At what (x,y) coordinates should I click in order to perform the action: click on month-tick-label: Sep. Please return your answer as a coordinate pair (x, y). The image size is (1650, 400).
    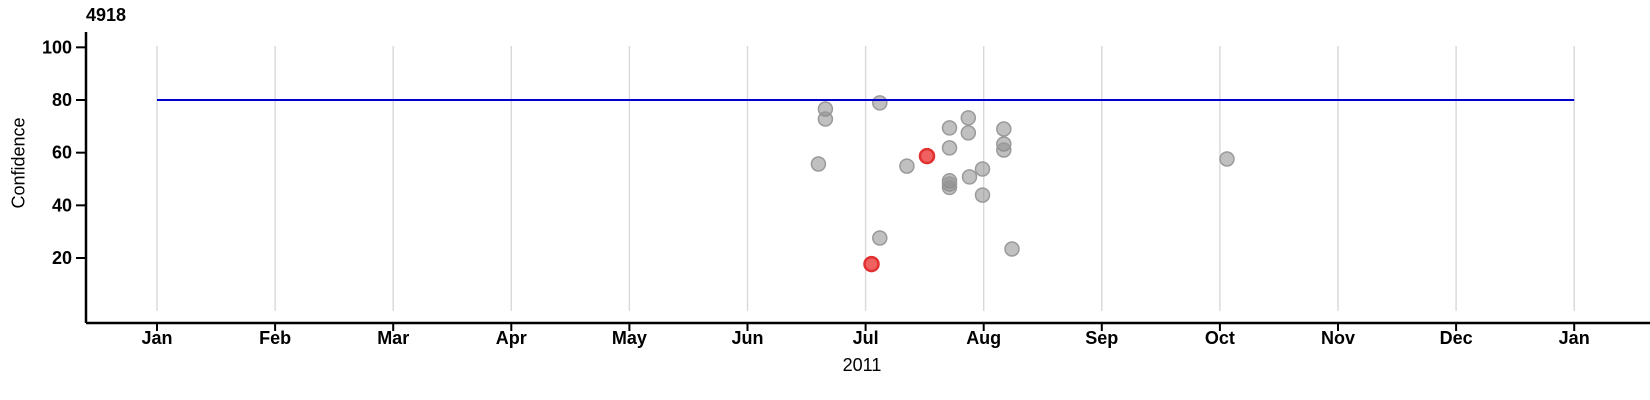
    Looking at the image, I should click on (1101, 338).